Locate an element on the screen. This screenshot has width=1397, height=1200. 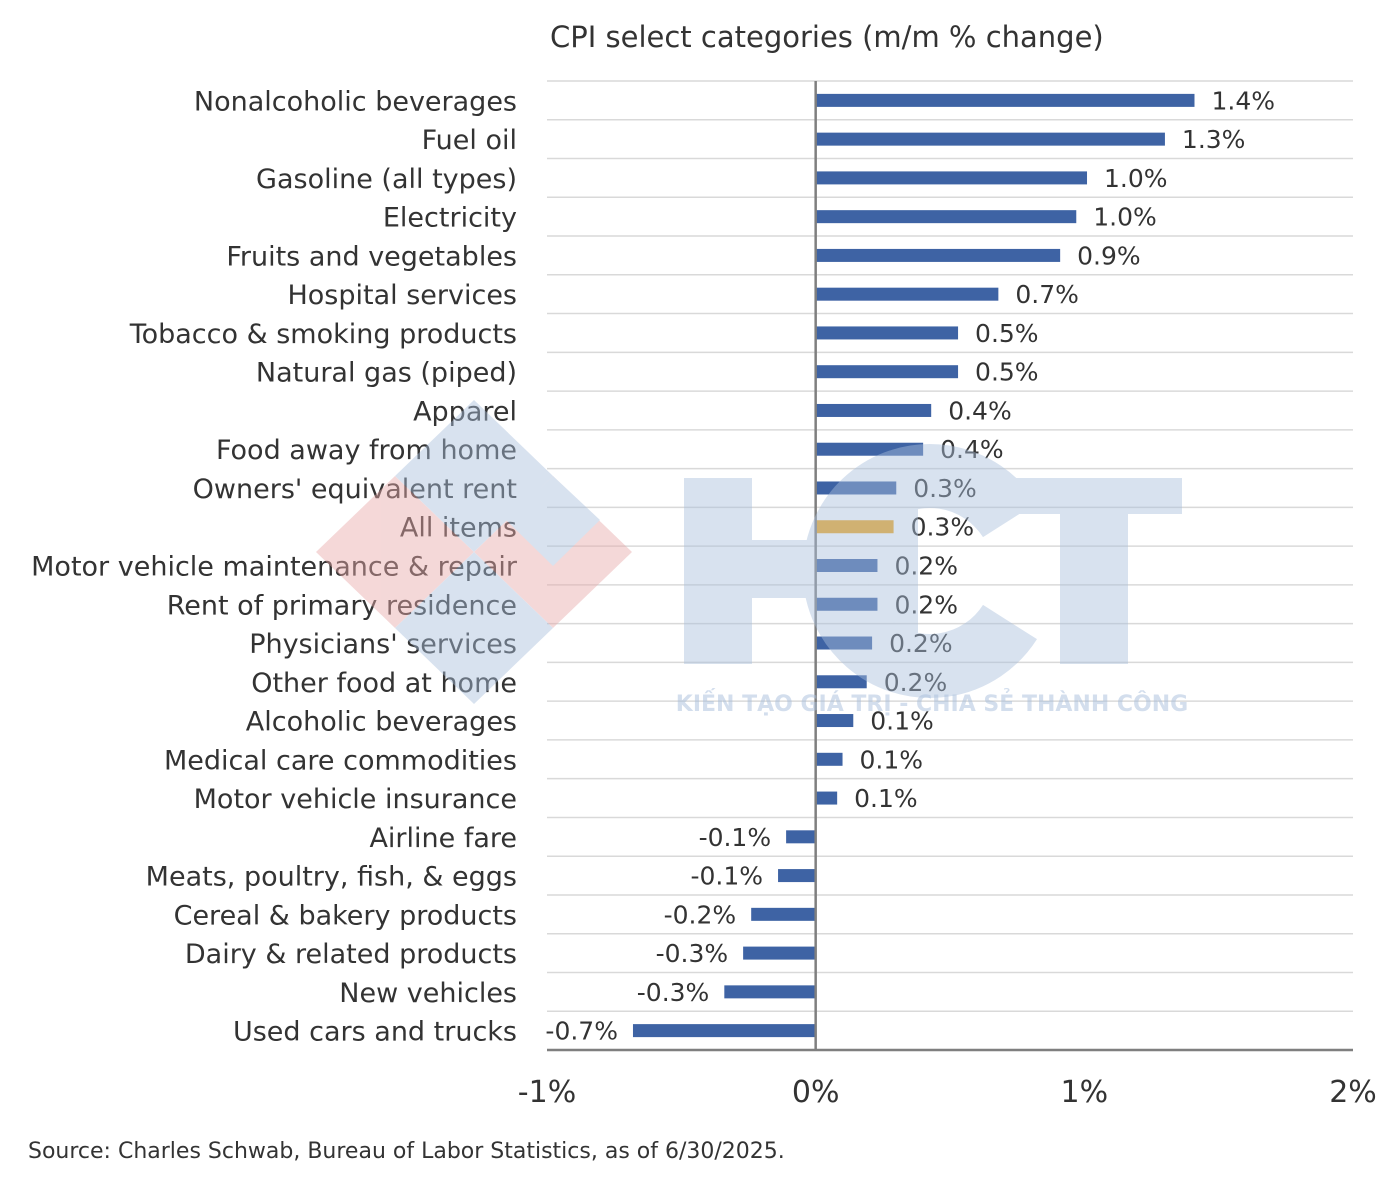
watermark-red-diamond-left is located at coordinates (395, 552).